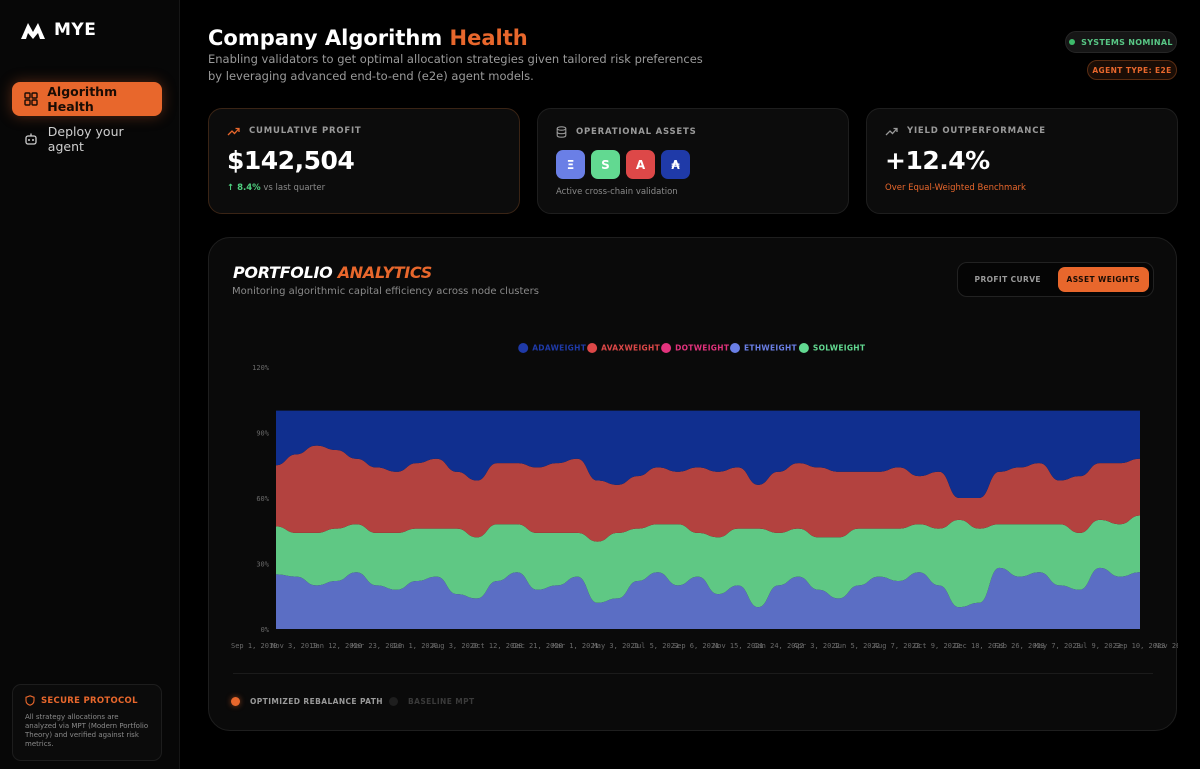  I want to click on x-tick-label: Jan 24, 2022, so click(778, 646).